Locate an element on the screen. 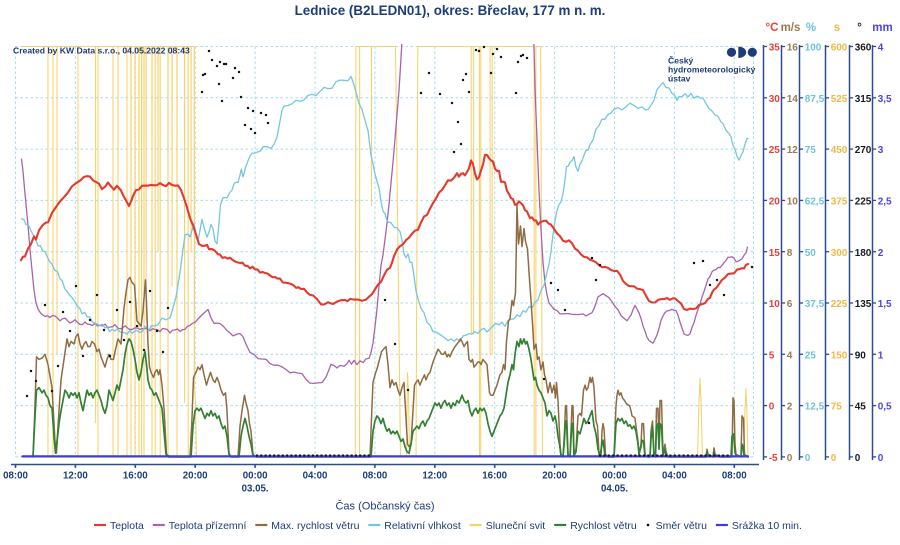 This screenshot has width=900, height=545. svg-text: 270 is located at coordinates (863, 150).